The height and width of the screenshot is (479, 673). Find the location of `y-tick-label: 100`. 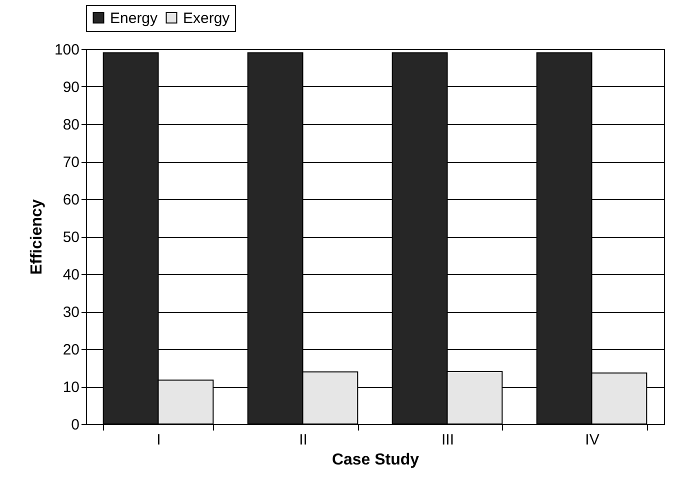

y-tick-label: 100 is located at coordinates (67, 50).